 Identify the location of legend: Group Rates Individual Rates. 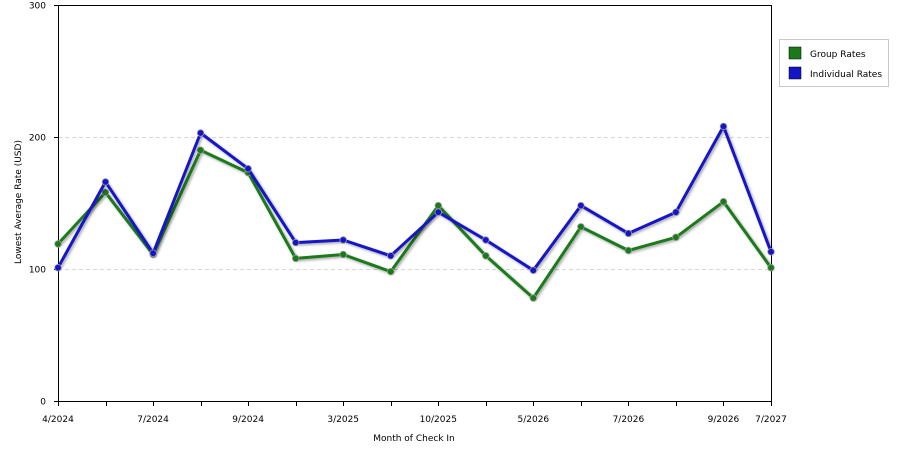
(834, 63).